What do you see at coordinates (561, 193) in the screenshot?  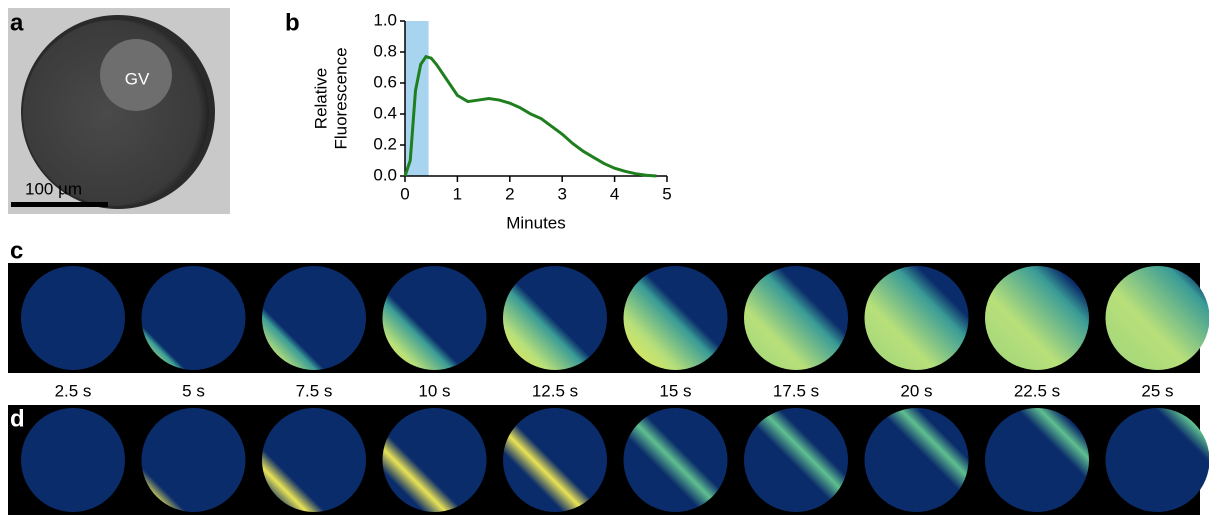 I see `x-tick-label: 3` at bounding box center [561, 193].